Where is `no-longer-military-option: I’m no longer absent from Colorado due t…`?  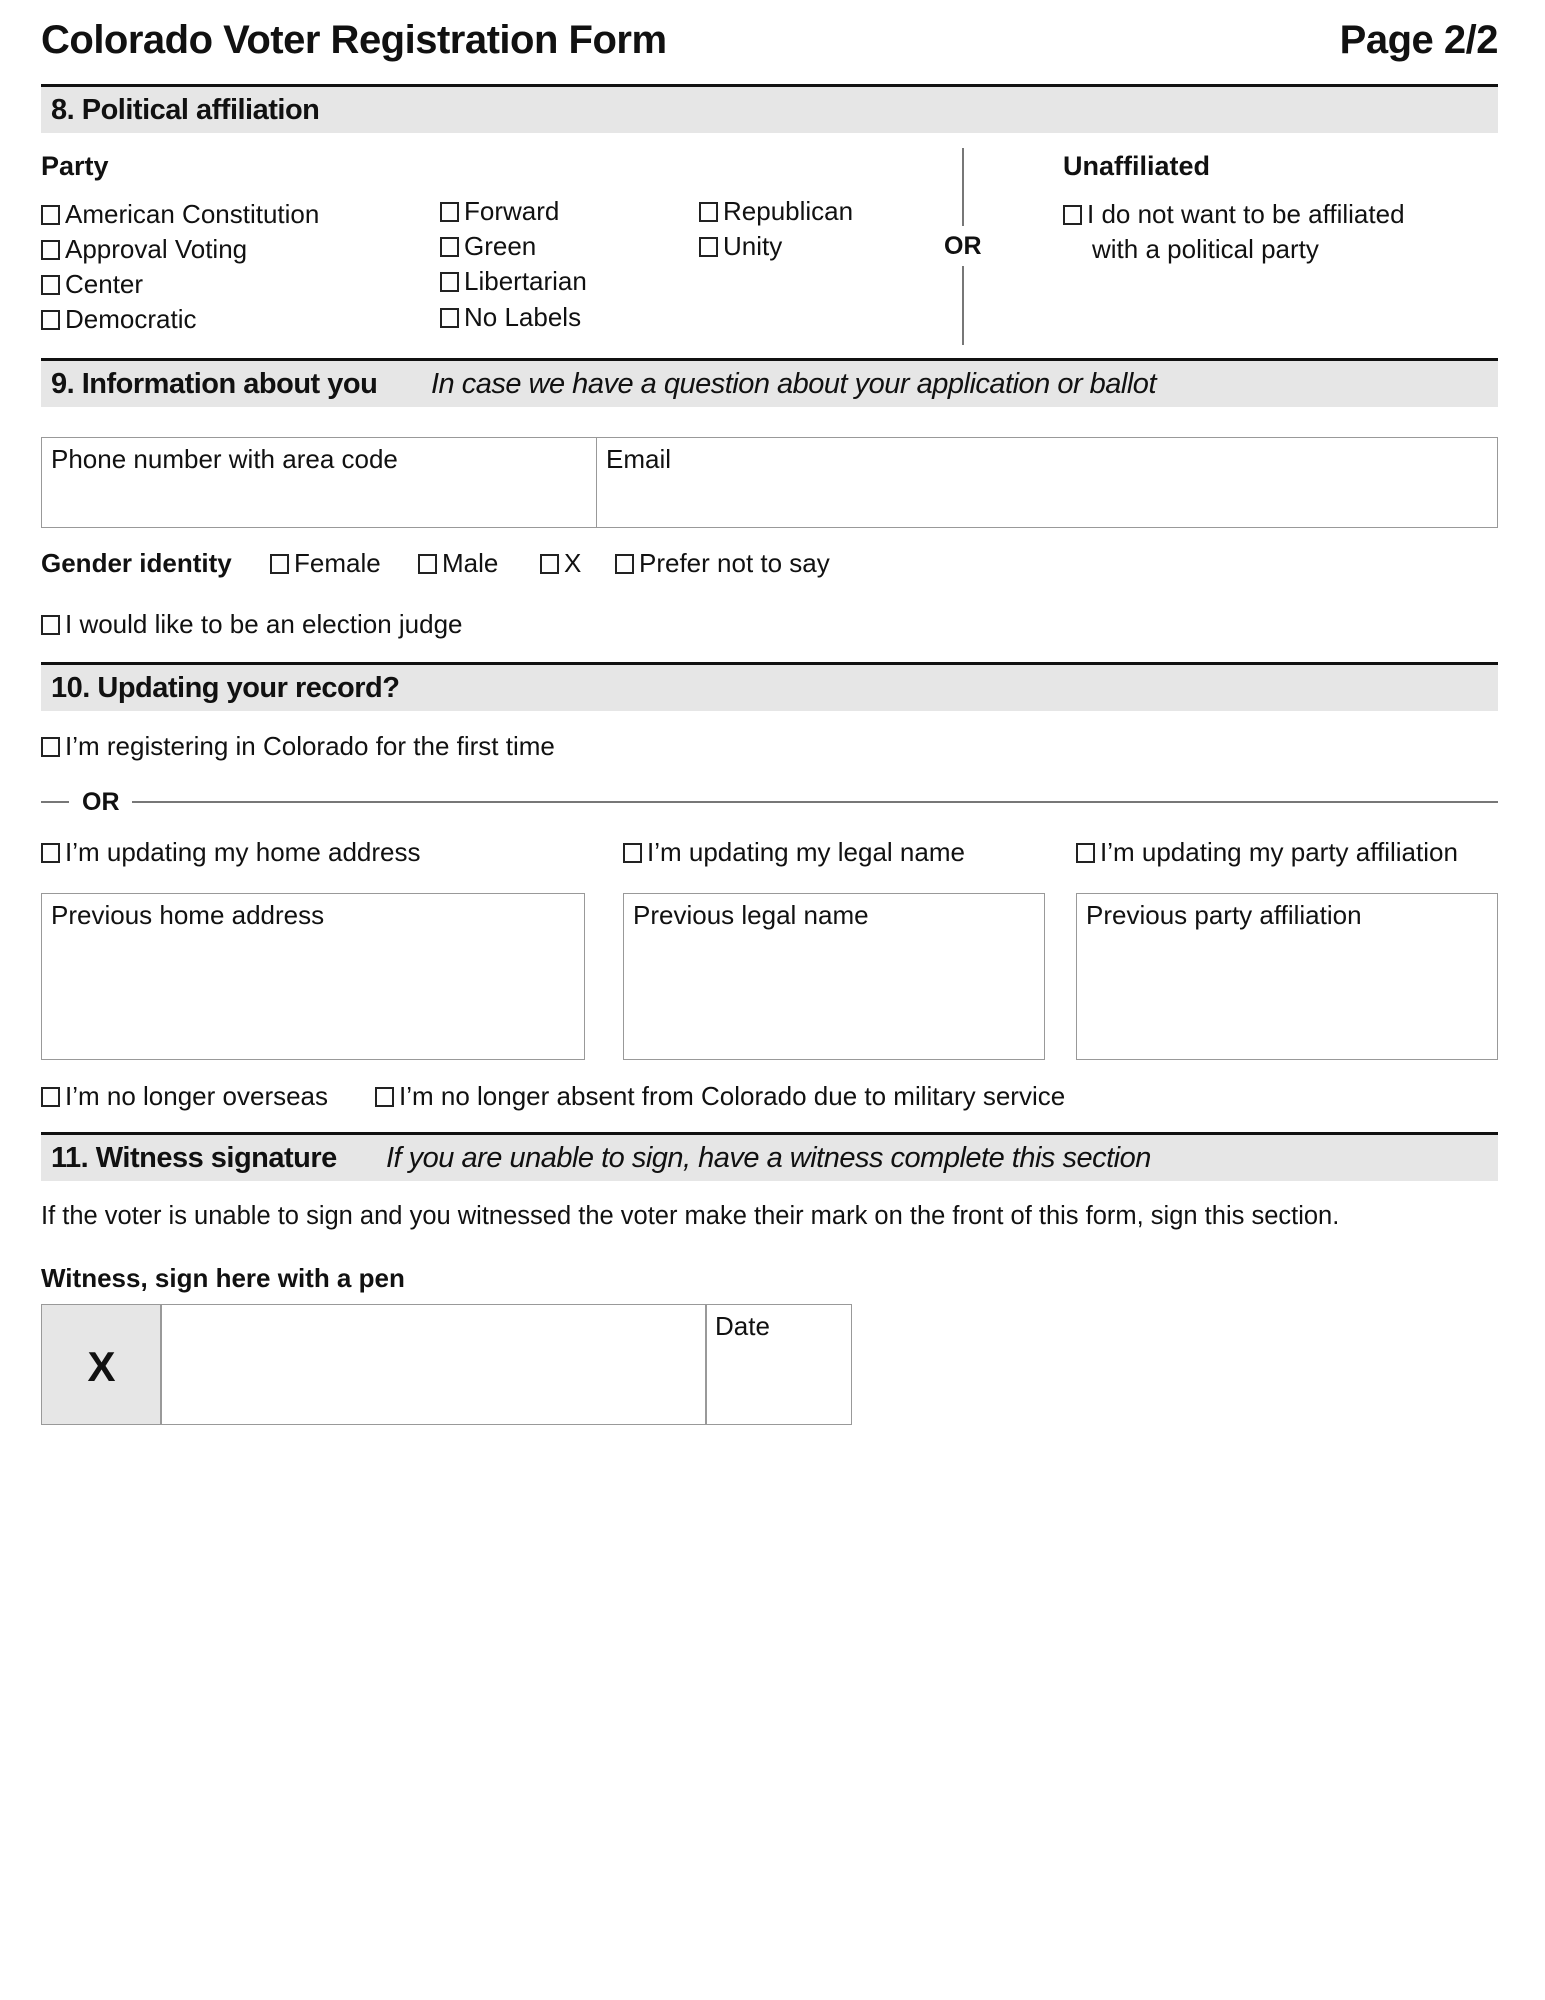 no-longer-military-option: I’m no longer absent from Colorado due t… is located at coordinates (720, 1096).